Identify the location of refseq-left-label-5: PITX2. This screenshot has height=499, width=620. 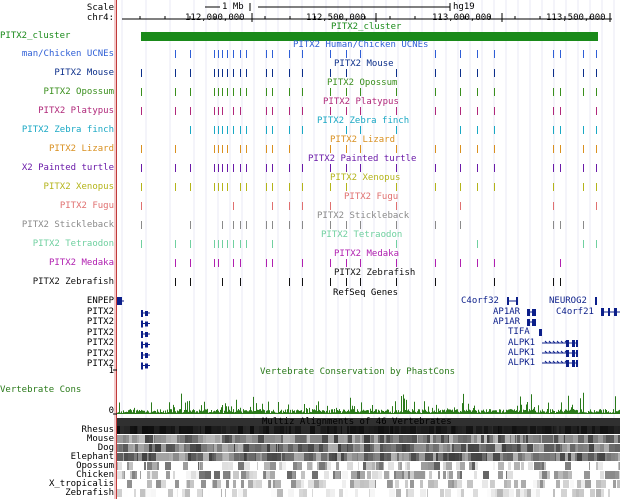
(100, 353).